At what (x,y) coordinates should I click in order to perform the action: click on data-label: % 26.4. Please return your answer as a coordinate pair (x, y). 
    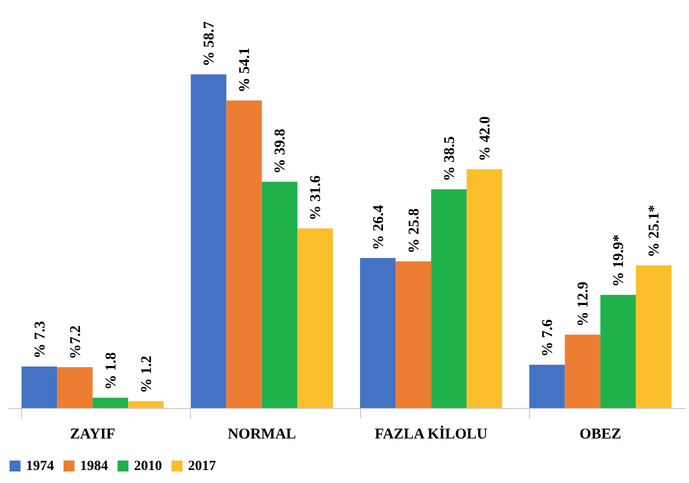
    Looking at the image, I should click on (378, 227).